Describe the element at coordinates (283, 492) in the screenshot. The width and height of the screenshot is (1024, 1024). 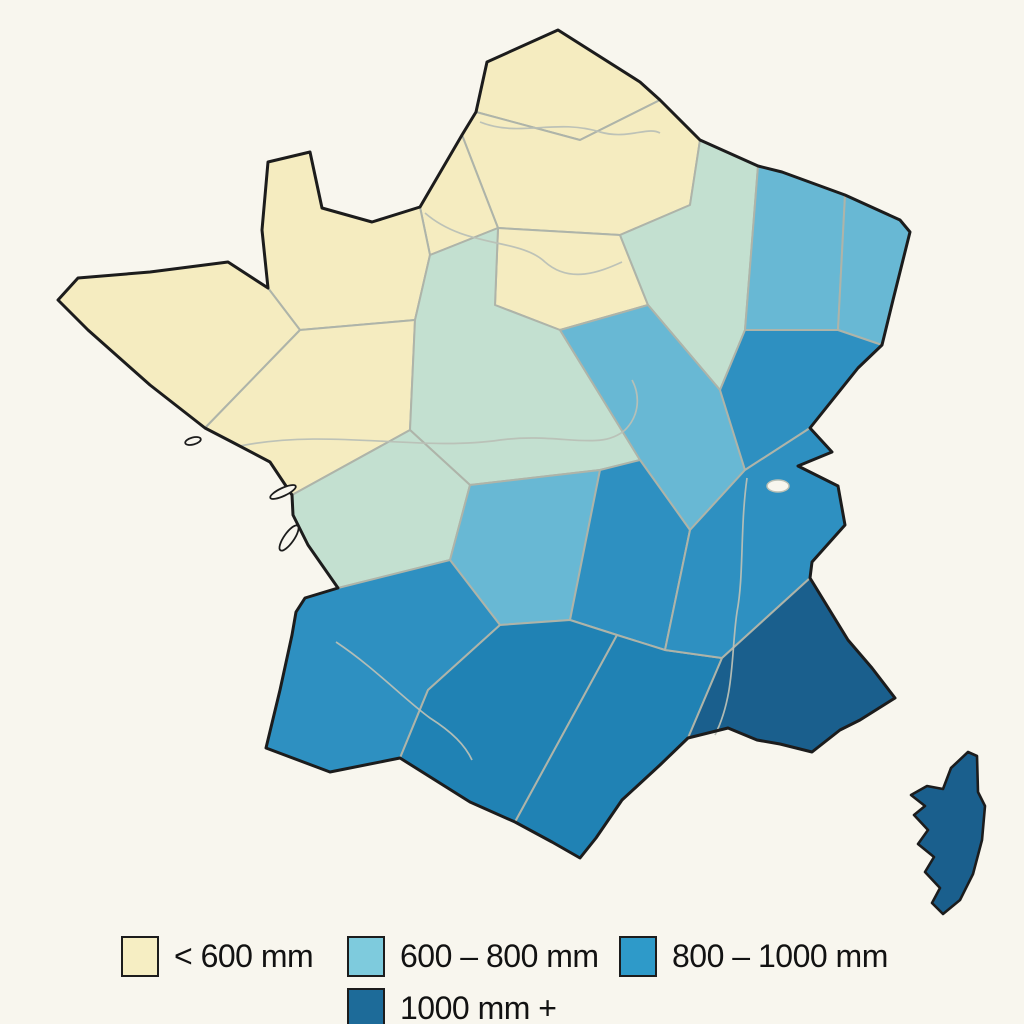
I see `island-re` at that location.